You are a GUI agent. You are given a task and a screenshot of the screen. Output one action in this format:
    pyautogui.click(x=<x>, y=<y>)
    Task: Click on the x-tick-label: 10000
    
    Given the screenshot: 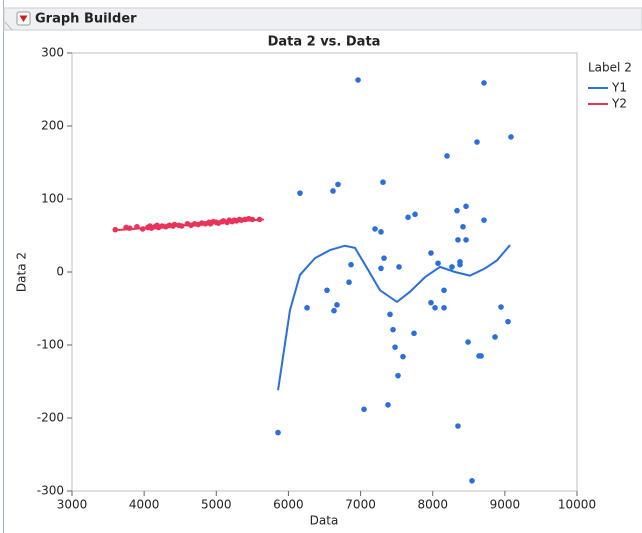 What is the action you would take?
    pyautogui.click(x=577, y=505)
    